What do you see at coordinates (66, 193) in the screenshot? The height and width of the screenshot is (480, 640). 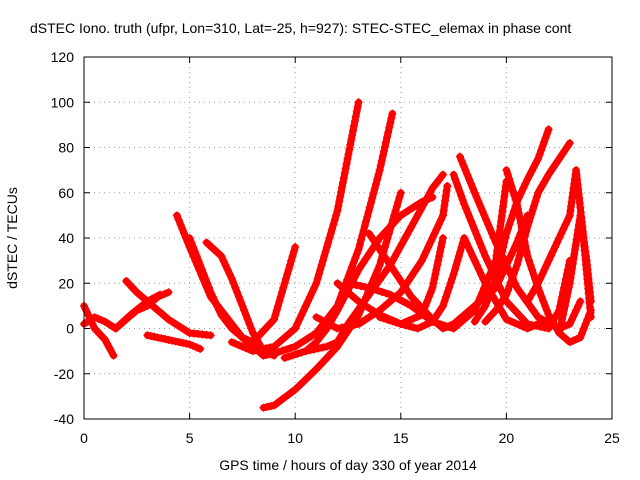 I see `y-tick-label: 60` at bounding box center [66, 193].